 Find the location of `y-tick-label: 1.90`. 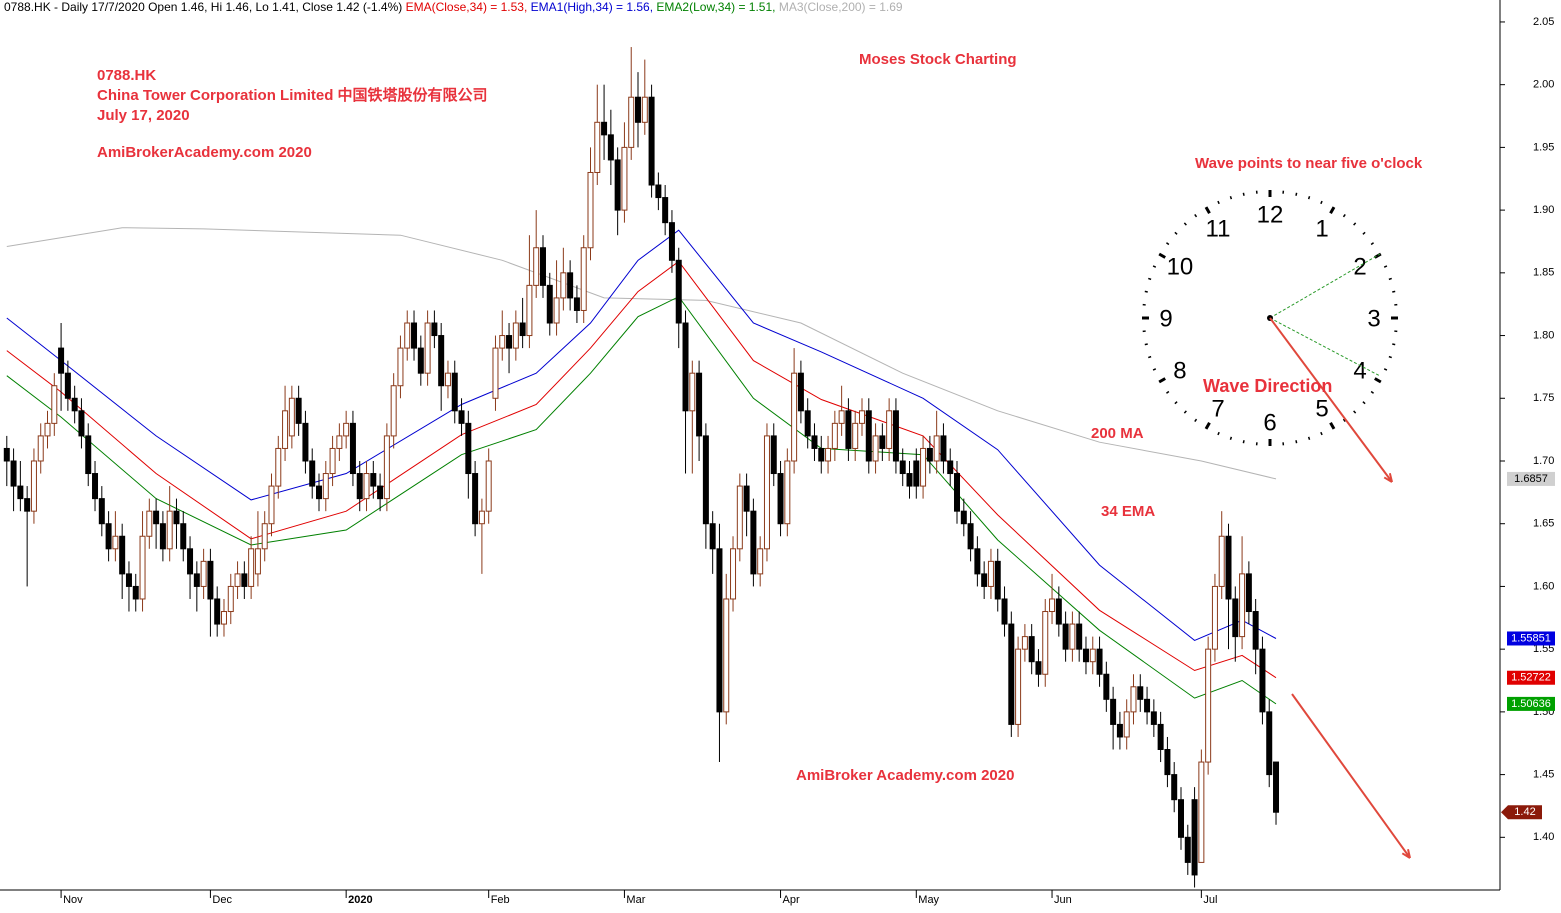

y-tick-label: 1.90 is located at coordinates (1543, 210).